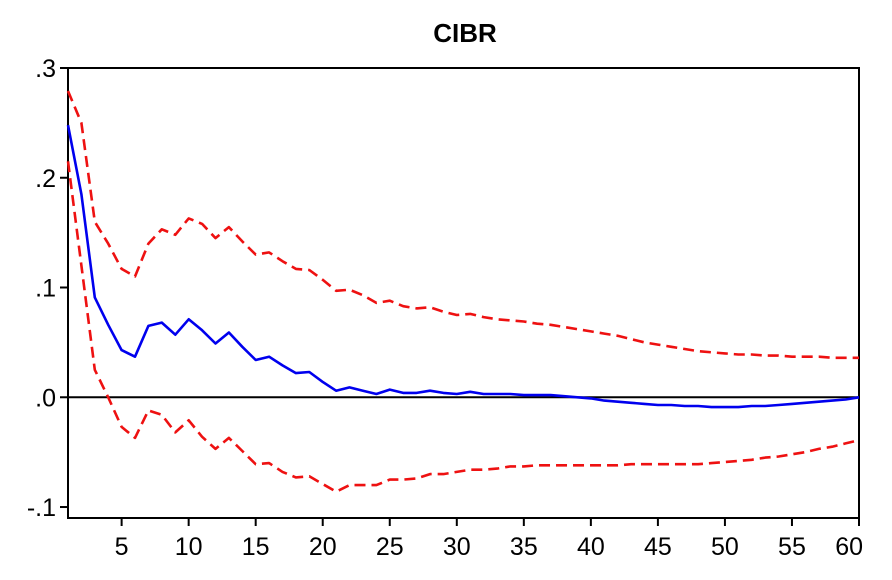  I want to click on x-tick-label: 30, so click(457, 547).